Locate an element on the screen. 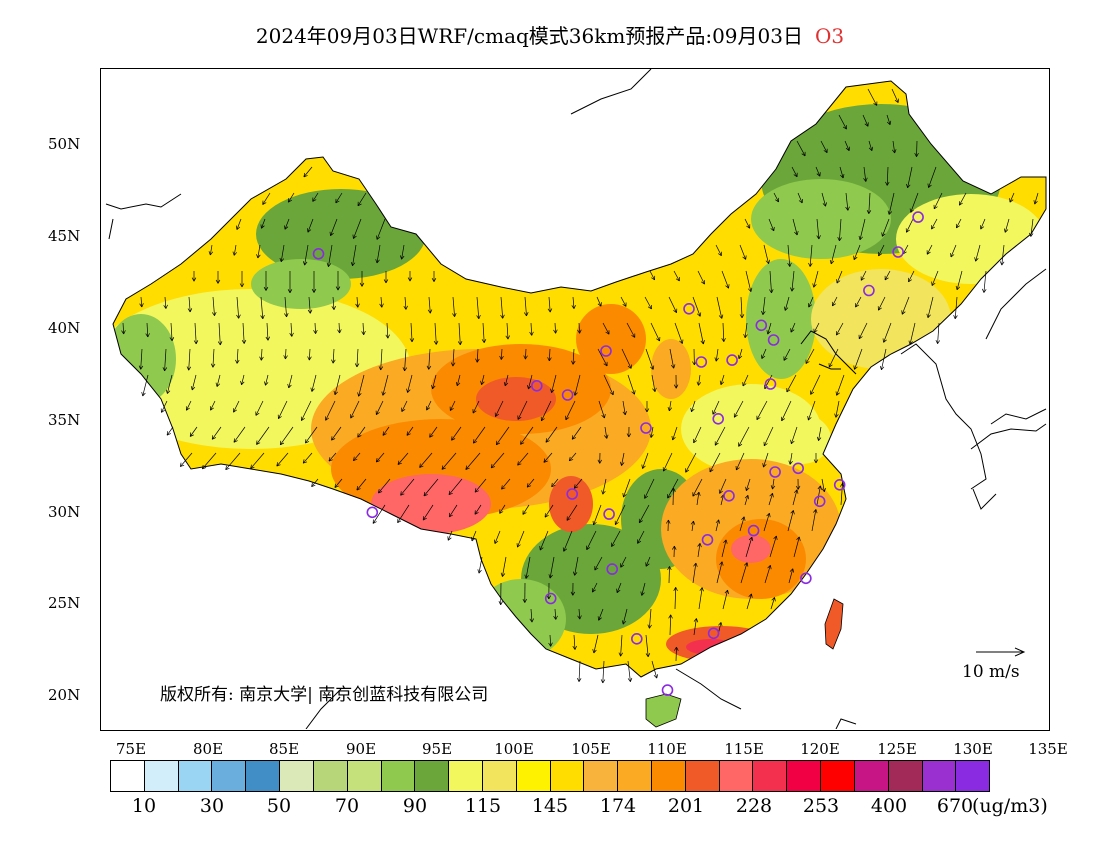  legend-label-115: 115 is located at coordinates (483, 806).